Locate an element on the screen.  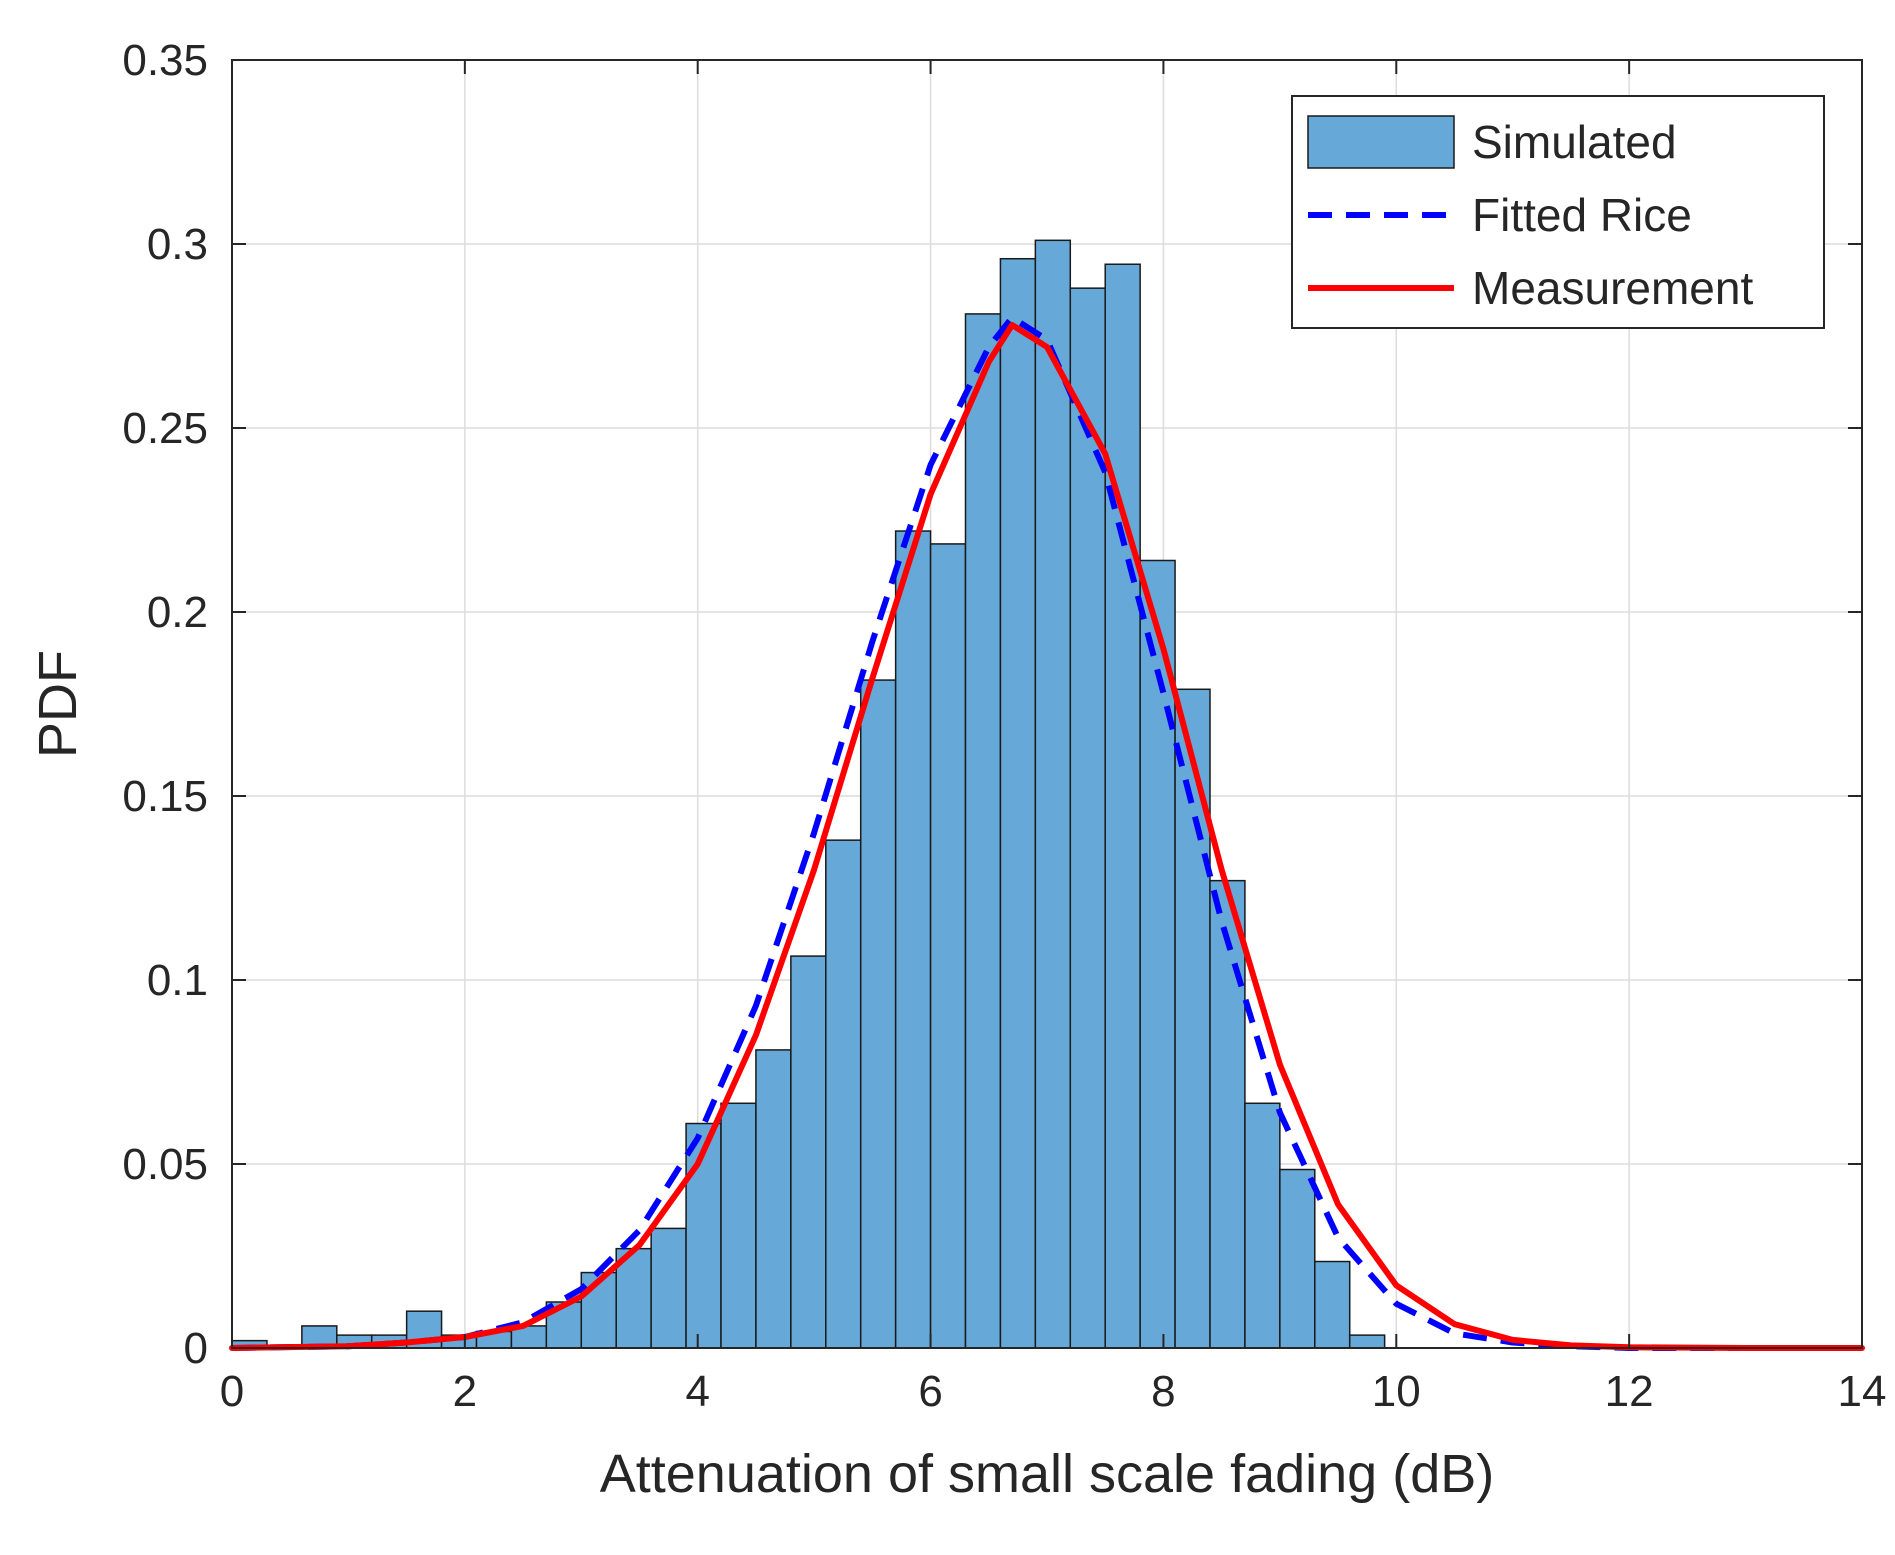
x-tick-label: 10 is located at coordinates (1396, 1391).